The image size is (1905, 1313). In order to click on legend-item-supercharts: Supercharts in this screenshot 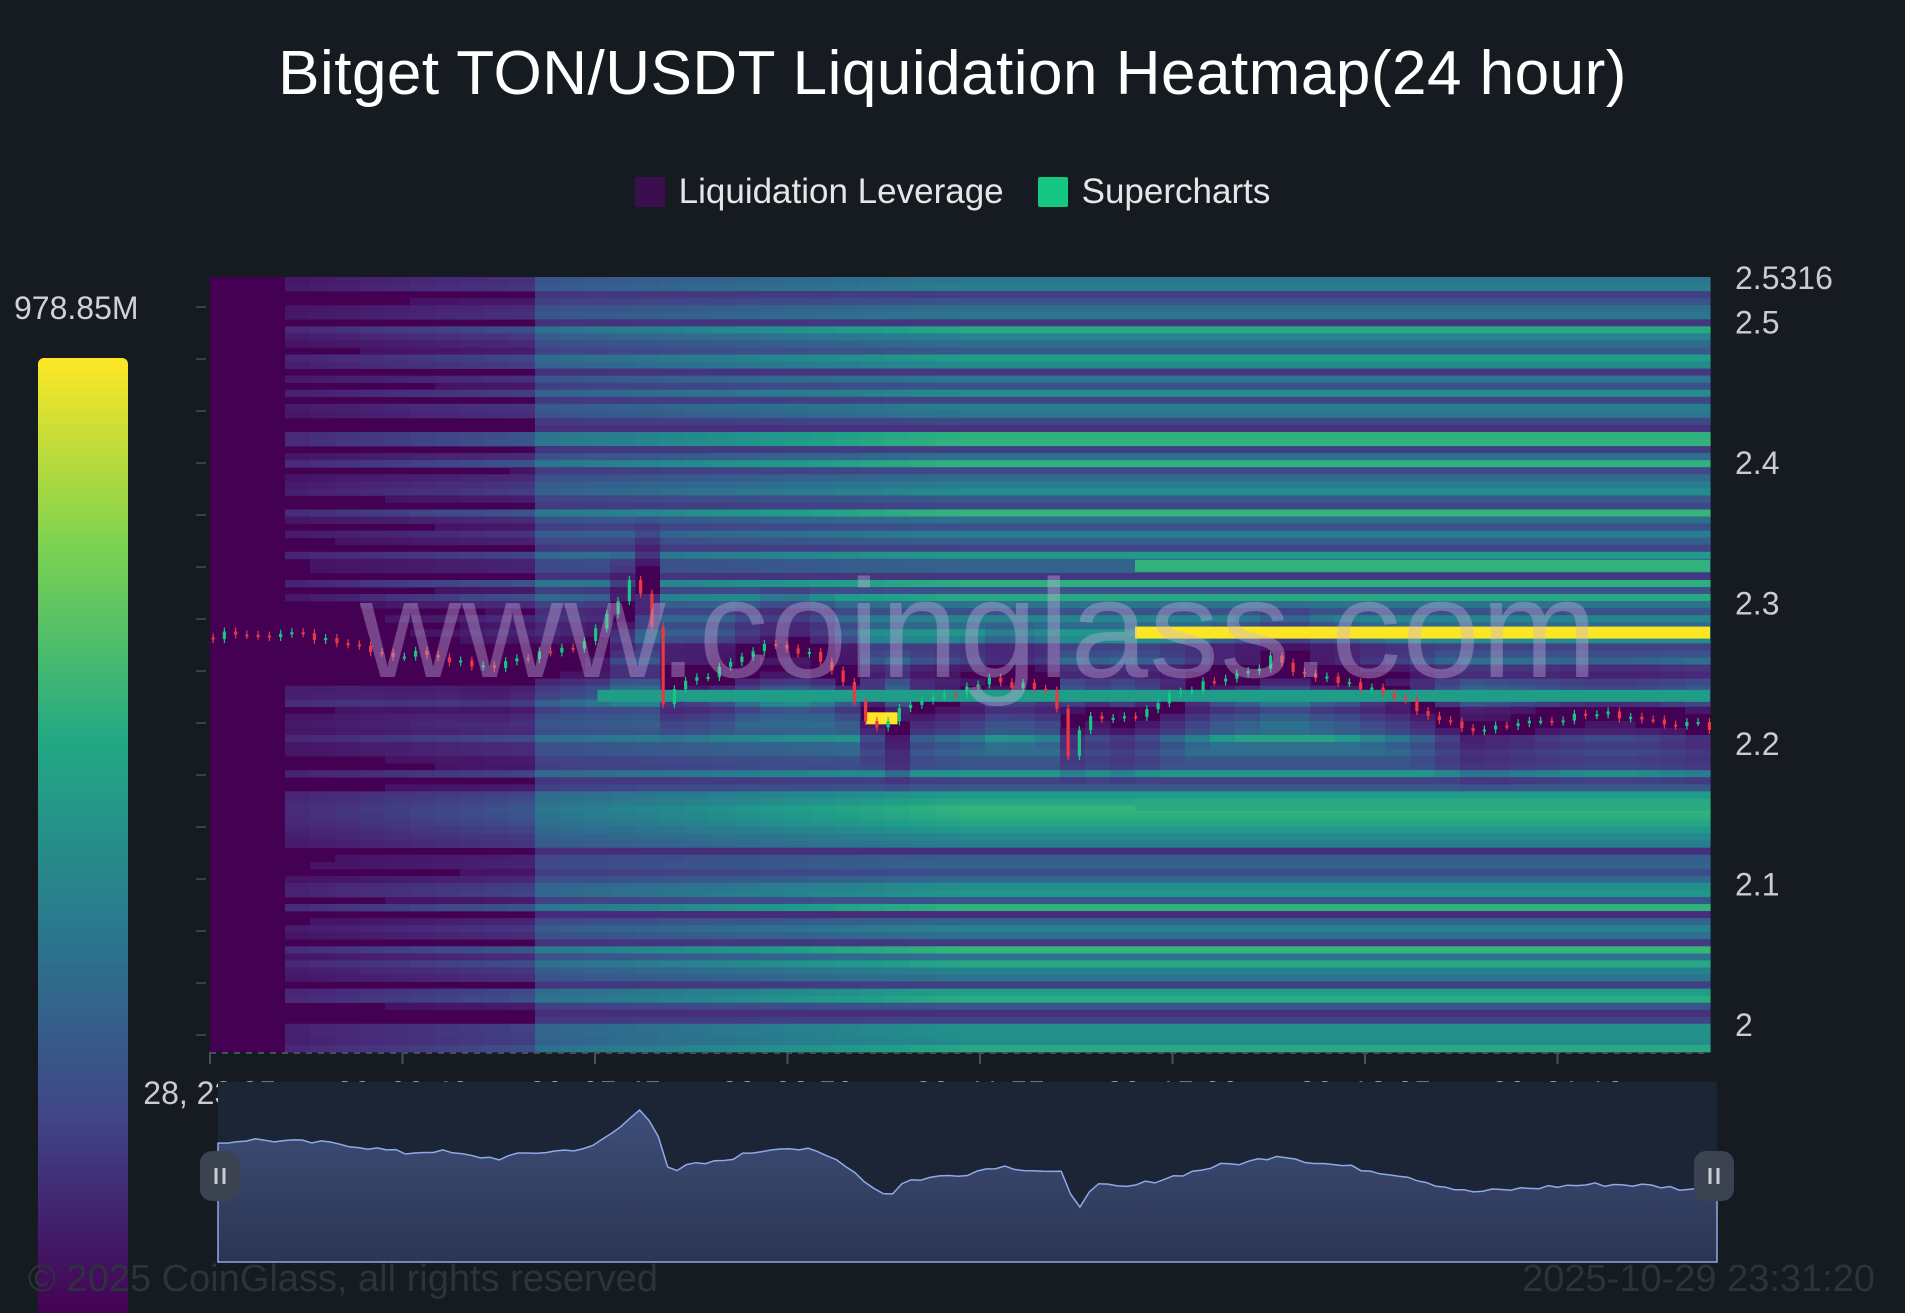, I will do `click(1153, 192)`.